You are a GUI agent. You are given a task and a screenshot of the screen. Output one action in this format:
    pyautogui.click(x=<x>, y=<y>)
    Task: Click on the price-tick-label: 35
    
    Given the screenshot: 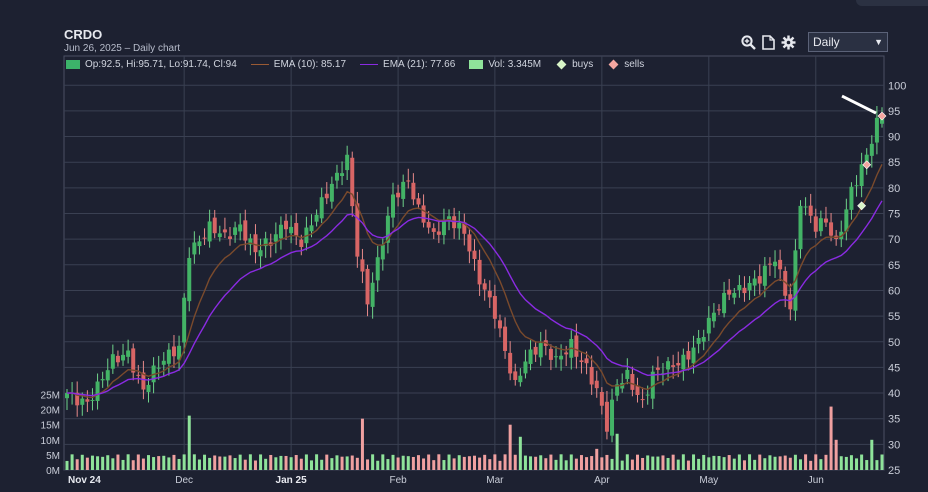 What is the action you would take?
    pyautogui.click(x=894, y=420)
    